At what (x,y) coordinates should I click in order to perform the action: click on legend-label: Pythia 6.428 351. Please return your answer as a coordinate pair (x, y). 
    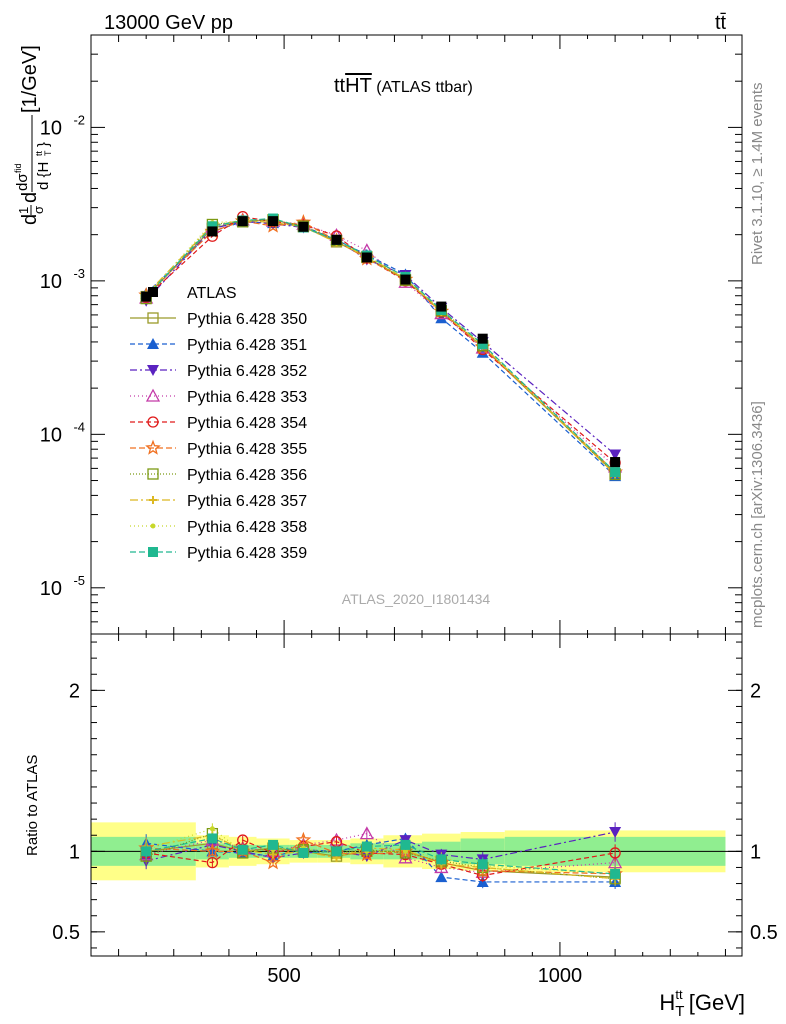
    Looking at the image, I should click on (247, 345).